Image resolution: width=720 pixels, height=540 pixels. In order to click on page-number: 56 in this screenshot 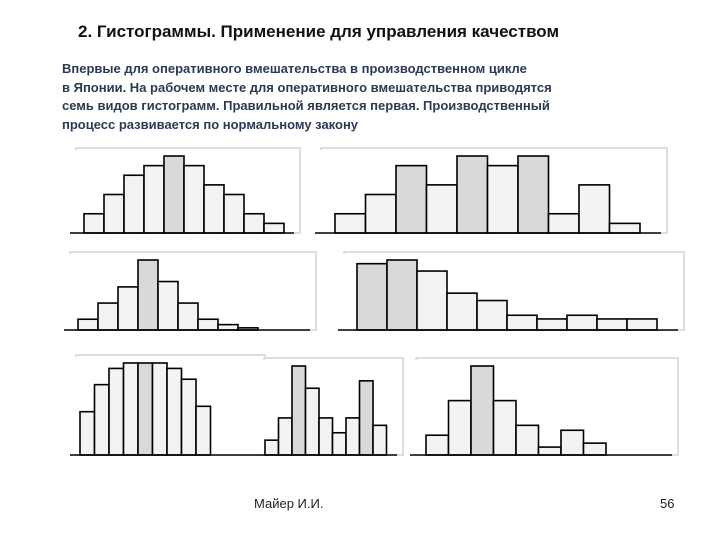, I will do `click(667, 503)`.